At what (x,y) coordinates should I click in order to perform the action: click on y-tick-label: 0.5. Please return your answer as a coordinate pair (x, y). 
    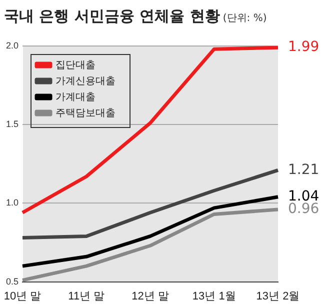
    Looking at the image, I should click on (12, 281).